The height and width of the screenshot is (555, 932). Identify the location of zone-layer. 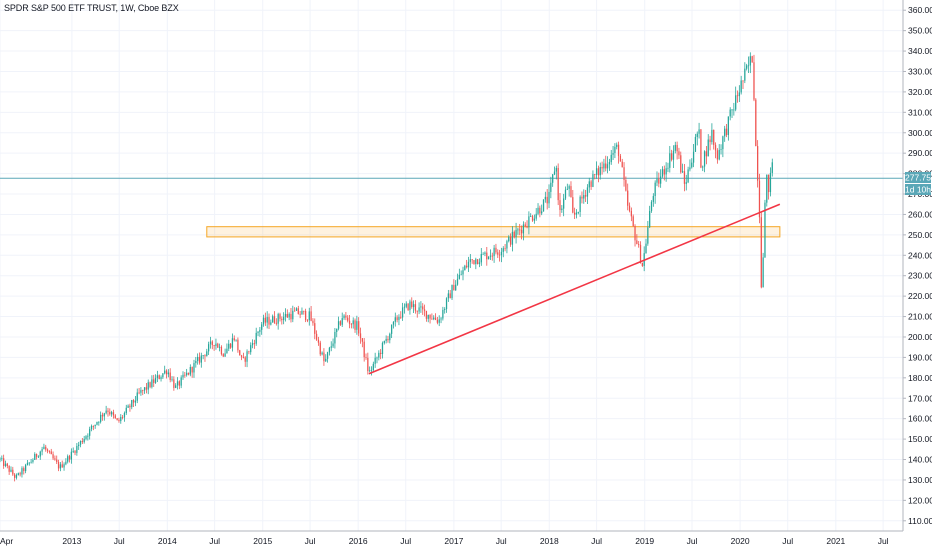
(451, 207).